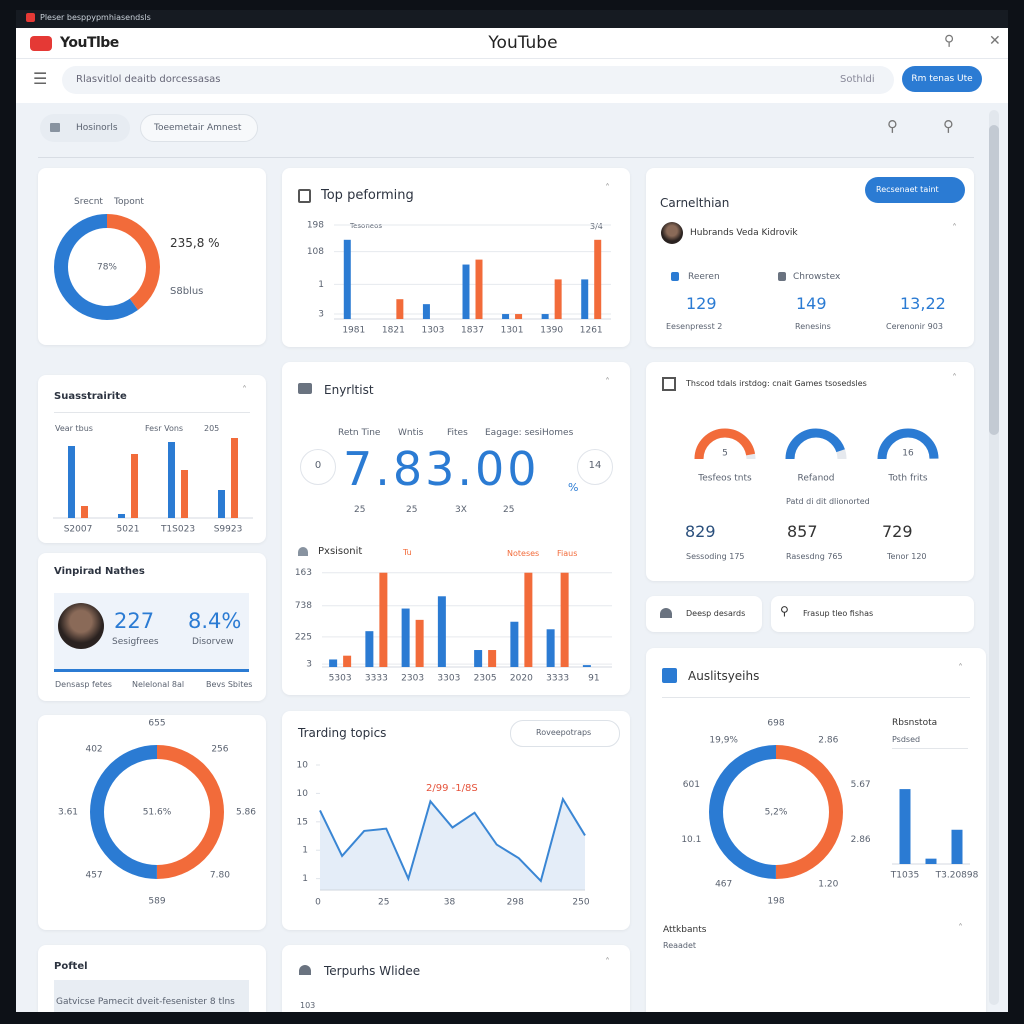  Describe the element at coordinates (177, 530) in the screenshot. I see `x-tick-label: T1S023` at that location.